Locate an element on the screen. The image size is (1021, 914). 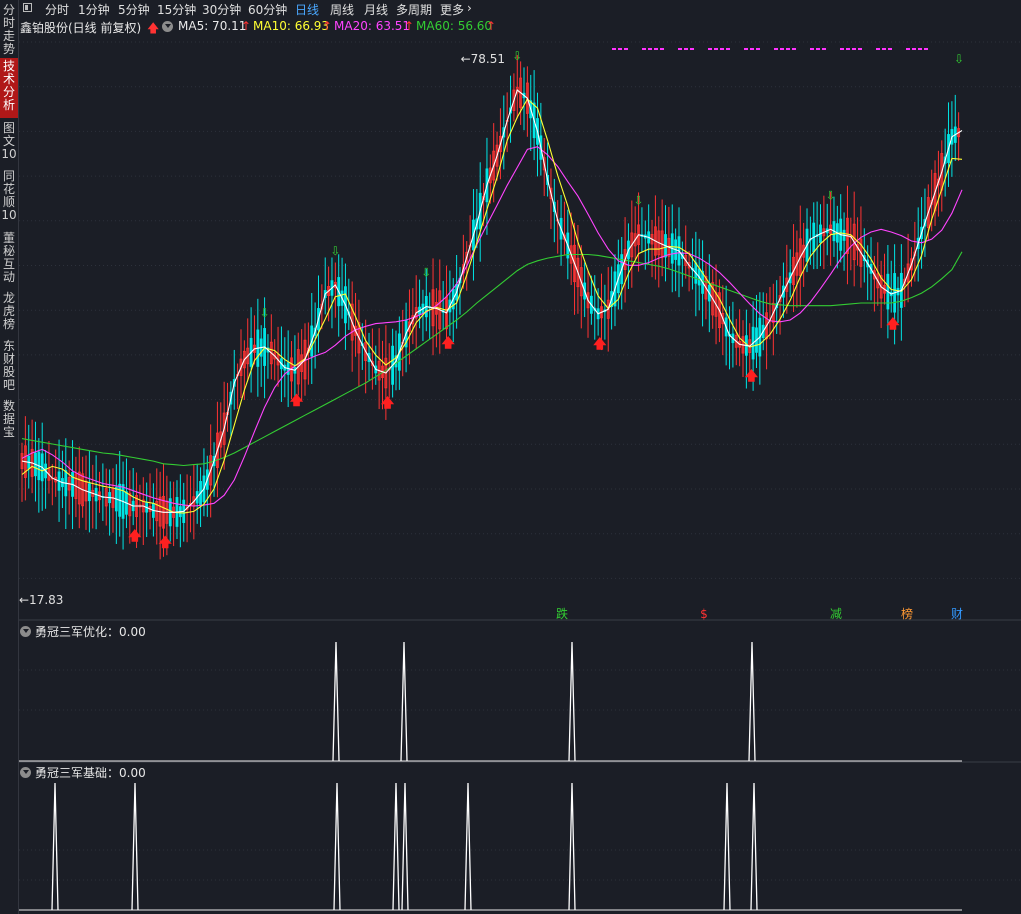
sidebar: 分时走势技术分析图文10 同花顺10 董秘互动龙虎榜东财股吧数据宝 is located at coordinates (9, 457).